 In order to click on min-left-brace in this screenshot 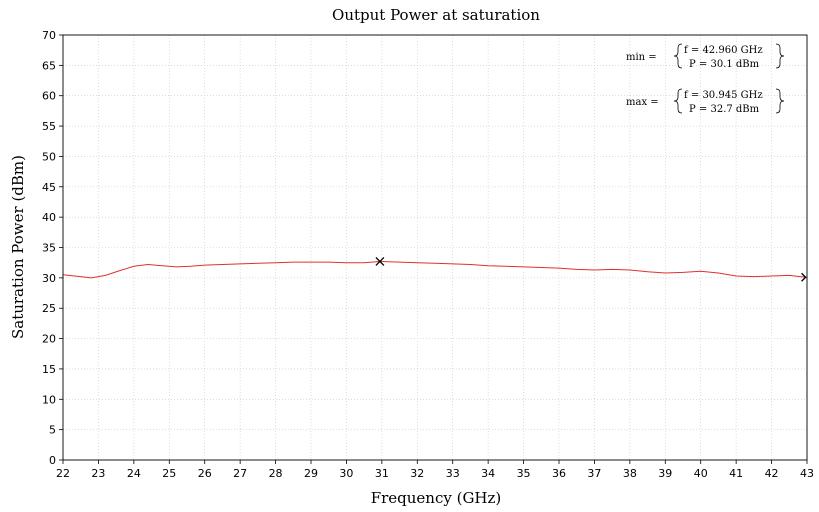, I will do `click(678, 56)`.